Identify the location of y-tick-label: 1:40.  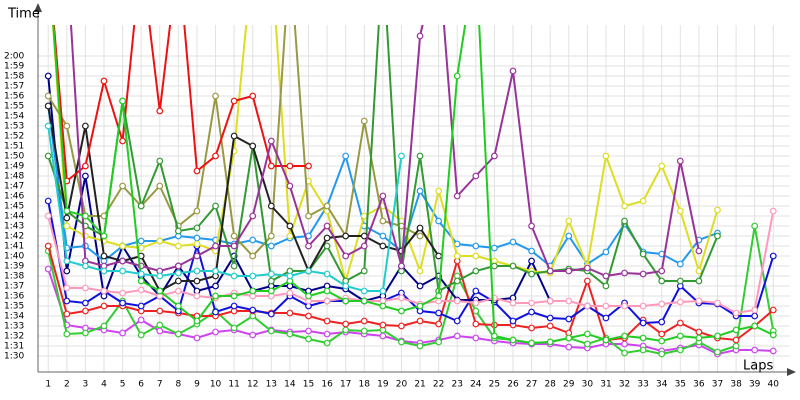
(14, 257).